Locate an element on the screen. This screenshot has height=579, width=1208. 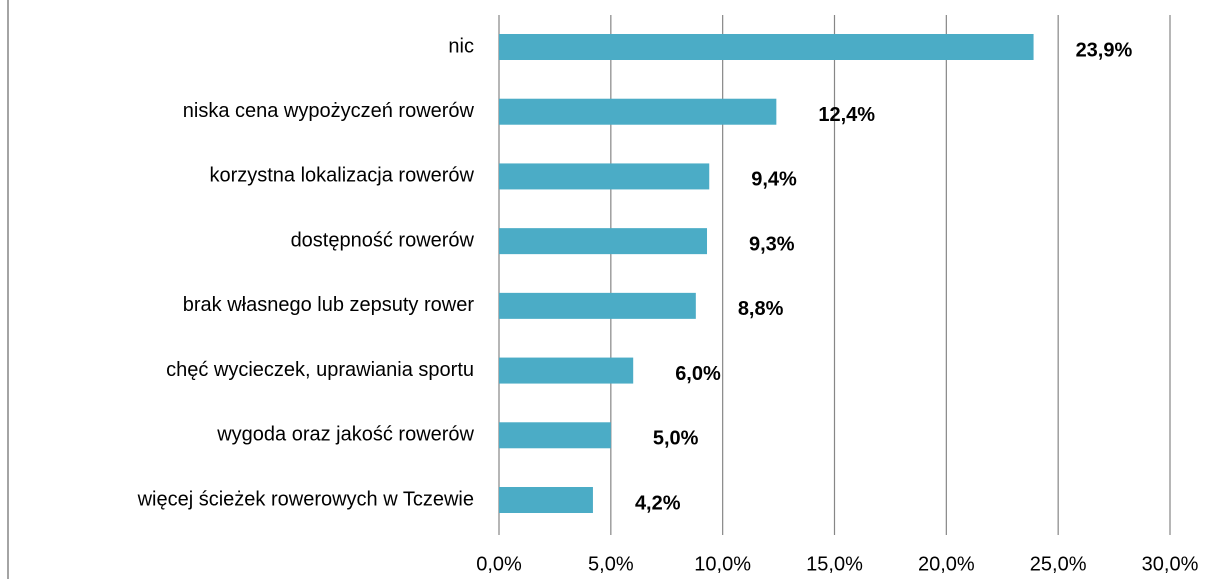
y-tick-label: nic is located at coordinates (461, 46).